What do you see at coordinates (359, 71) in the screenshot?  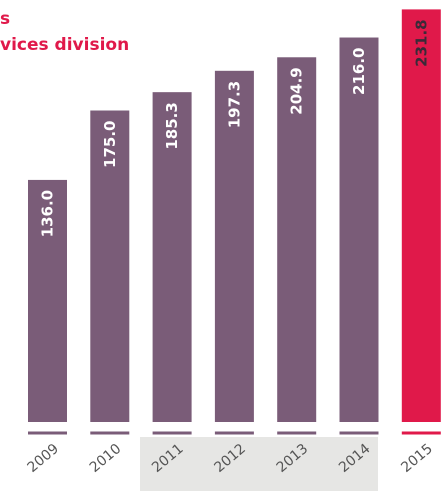 I see `value-label: 216.0` at bounding box center [359, 71].